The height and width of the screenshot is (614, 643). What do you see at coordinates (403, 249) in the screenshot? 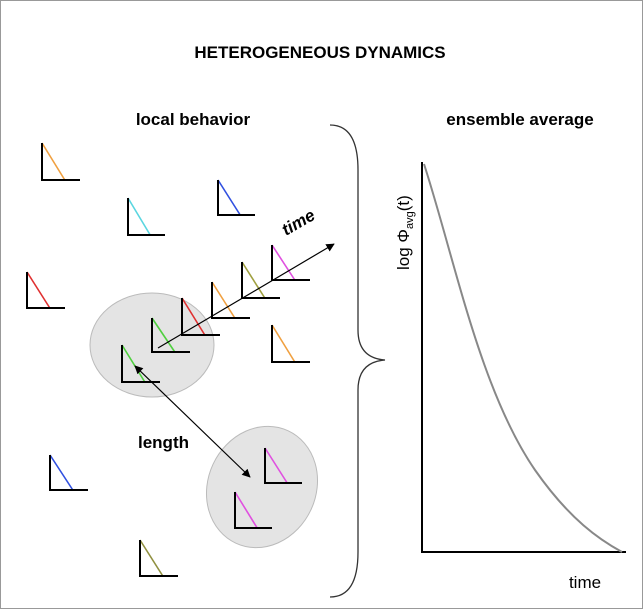
I see `y-label-prefix: log Φ` at bounding box center [403, 249].